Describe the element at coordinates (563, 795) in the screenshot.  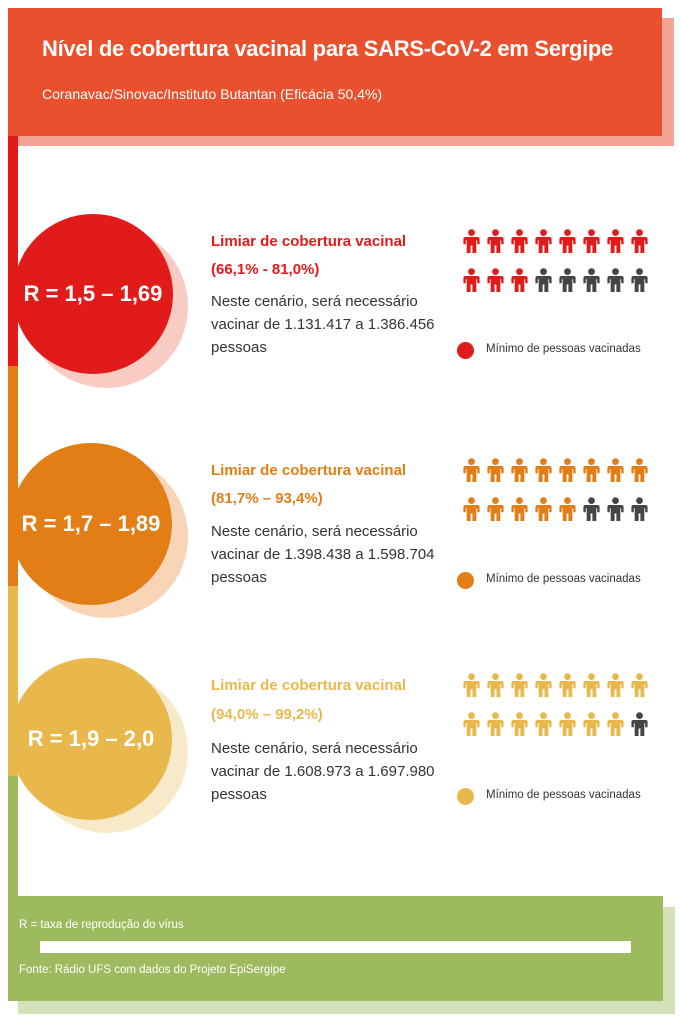
I see `scenario-3-legend-label: Mínimo de pessoas vacinadas` at that location.